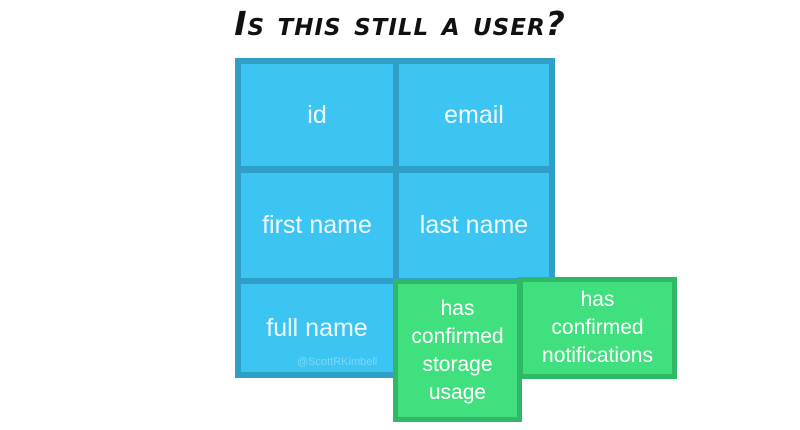  I want to click on field-last-name: last name, so click(474, 225).